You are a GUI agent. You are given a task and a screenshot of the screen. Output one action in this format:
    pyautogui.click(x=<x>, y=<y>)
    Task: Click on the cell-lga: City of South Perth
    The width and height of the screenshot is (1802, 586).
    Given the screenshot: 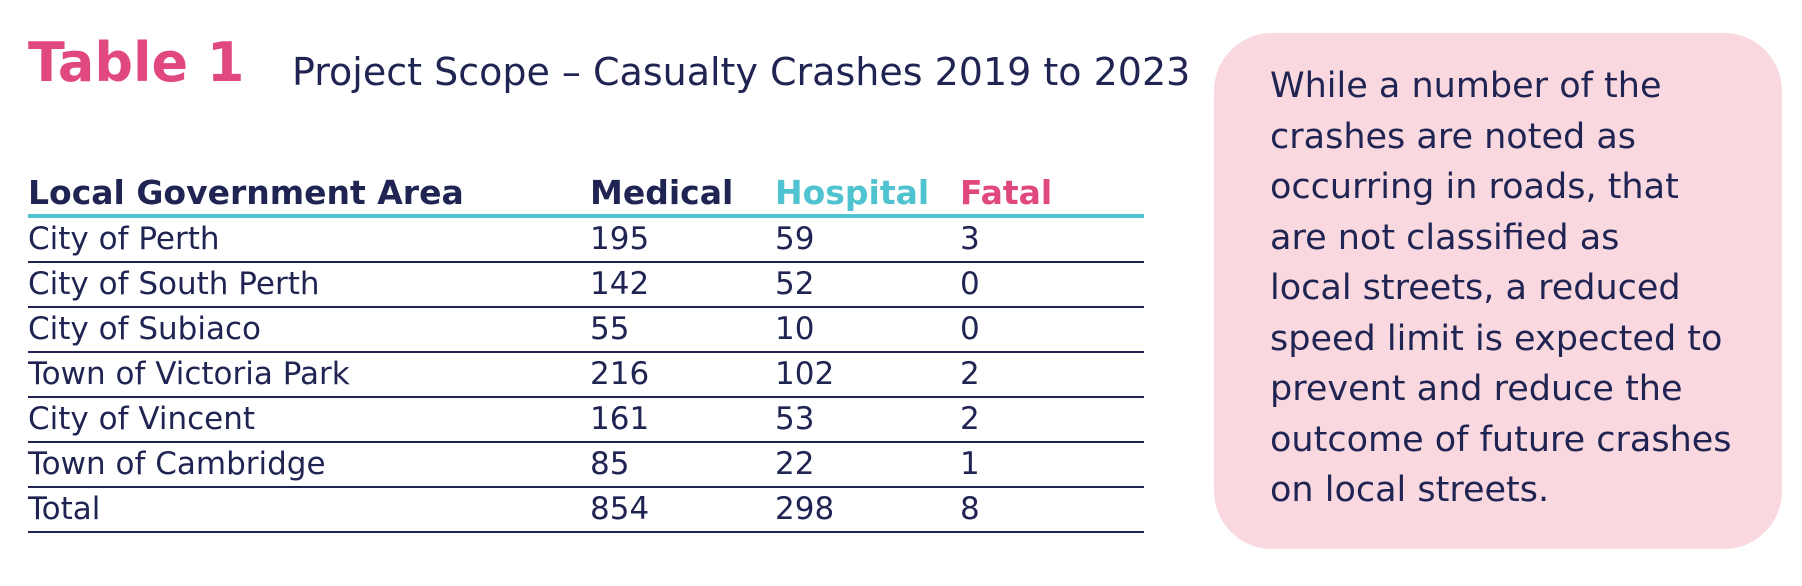 What is the action you would take?
    pyautogui.click(x=309, y=285)
    